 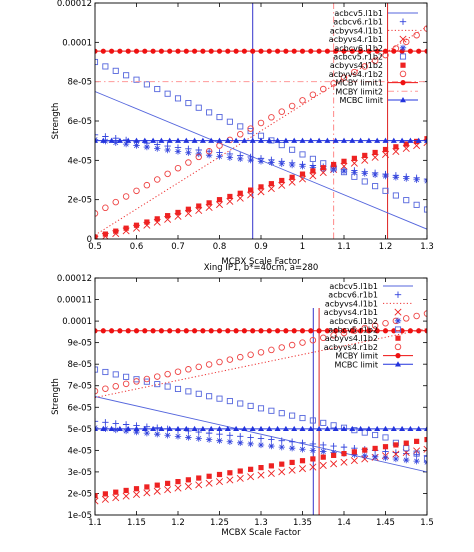 I want to click on y-tick-label: 6e-05, so click(x=79, y=408).